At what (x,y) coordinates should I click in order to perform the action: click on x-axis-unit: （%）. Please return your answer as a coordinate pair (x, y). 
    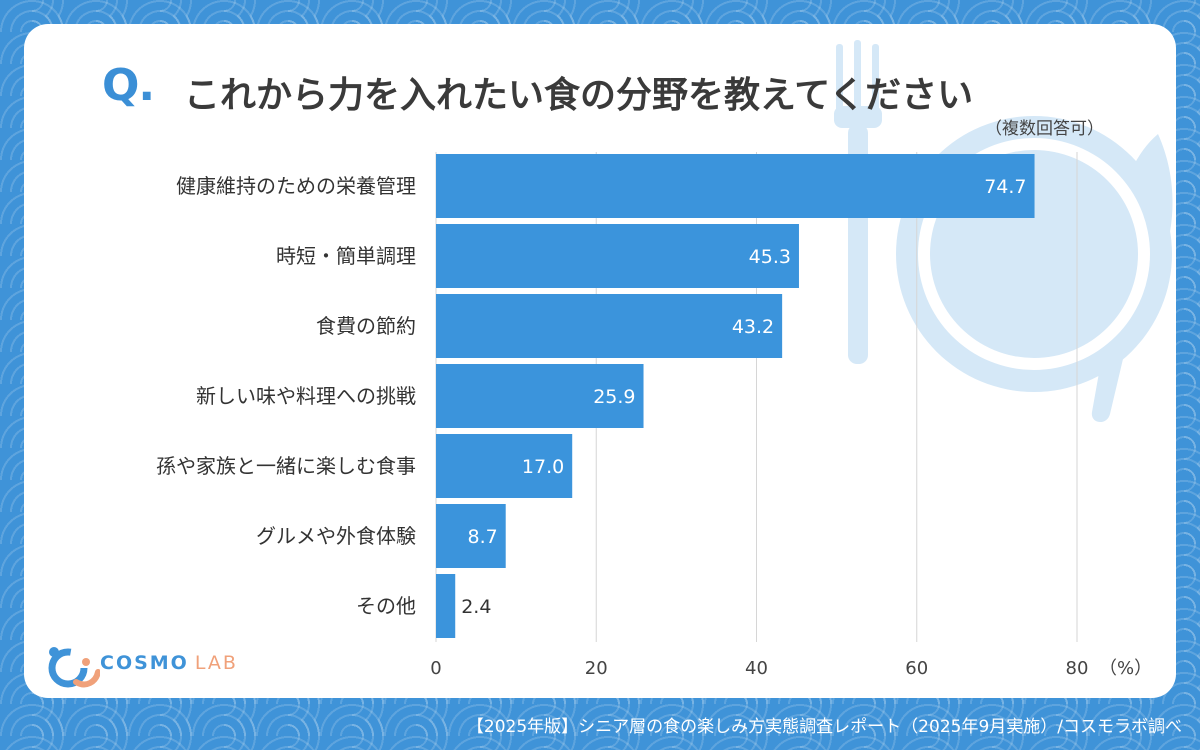
    Looking at the image, I should click on (1125, 668).